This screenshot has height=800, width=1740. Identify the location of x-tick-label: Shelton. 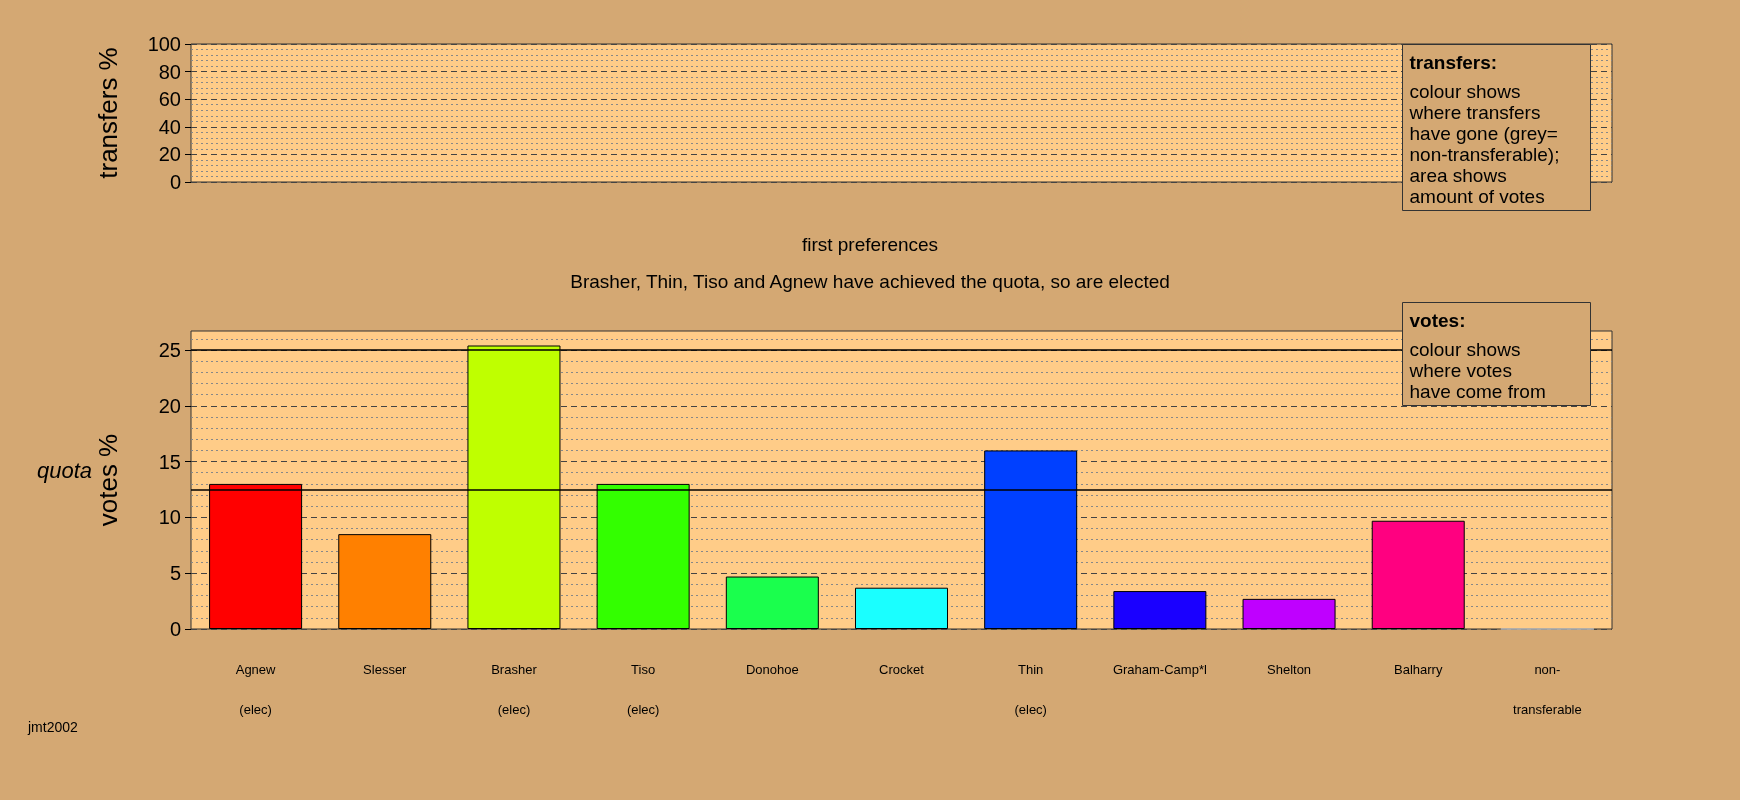
(1289, 669).